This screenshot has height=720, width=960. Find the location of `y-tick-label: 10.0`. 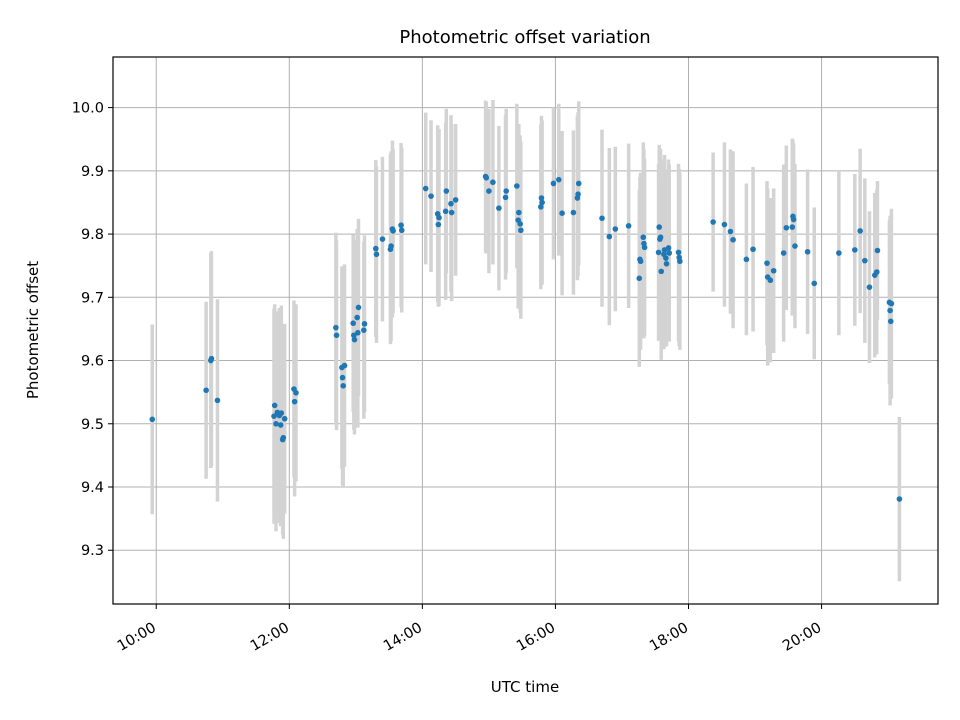

y-tick-label: 10.0 is located at coordinates (88, 109).